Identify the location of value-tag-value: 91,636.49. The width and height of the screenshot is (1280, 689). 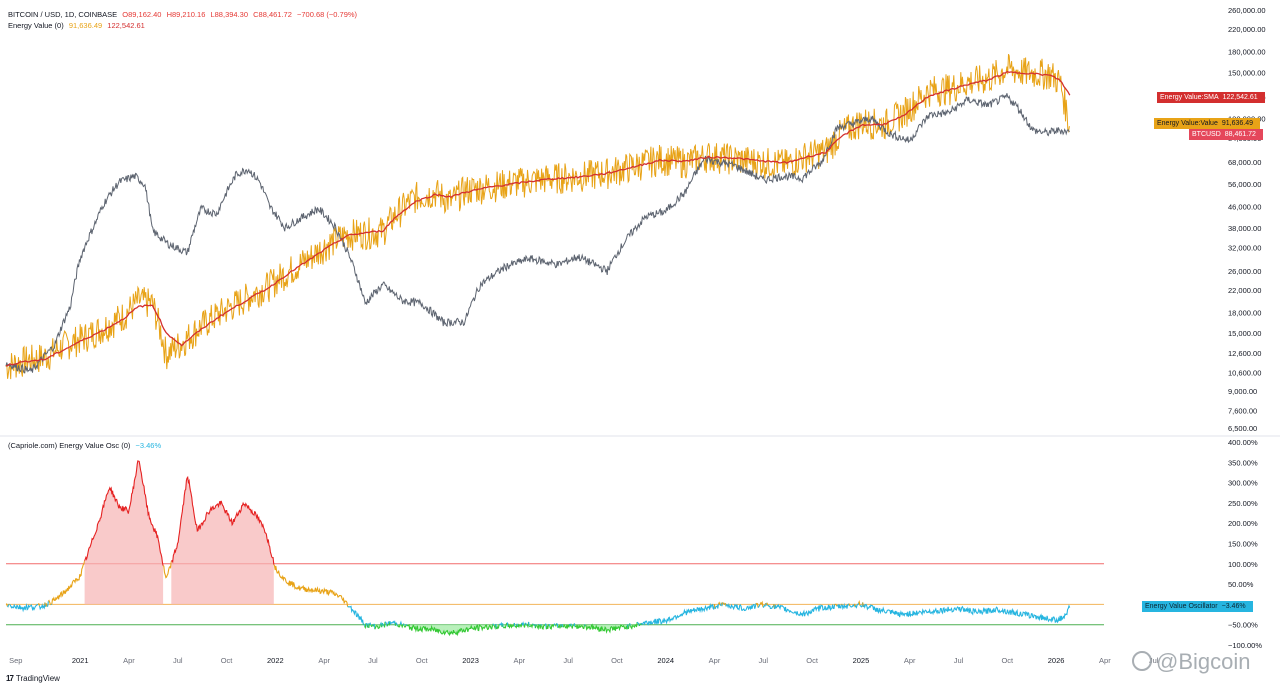
(1237, 123).